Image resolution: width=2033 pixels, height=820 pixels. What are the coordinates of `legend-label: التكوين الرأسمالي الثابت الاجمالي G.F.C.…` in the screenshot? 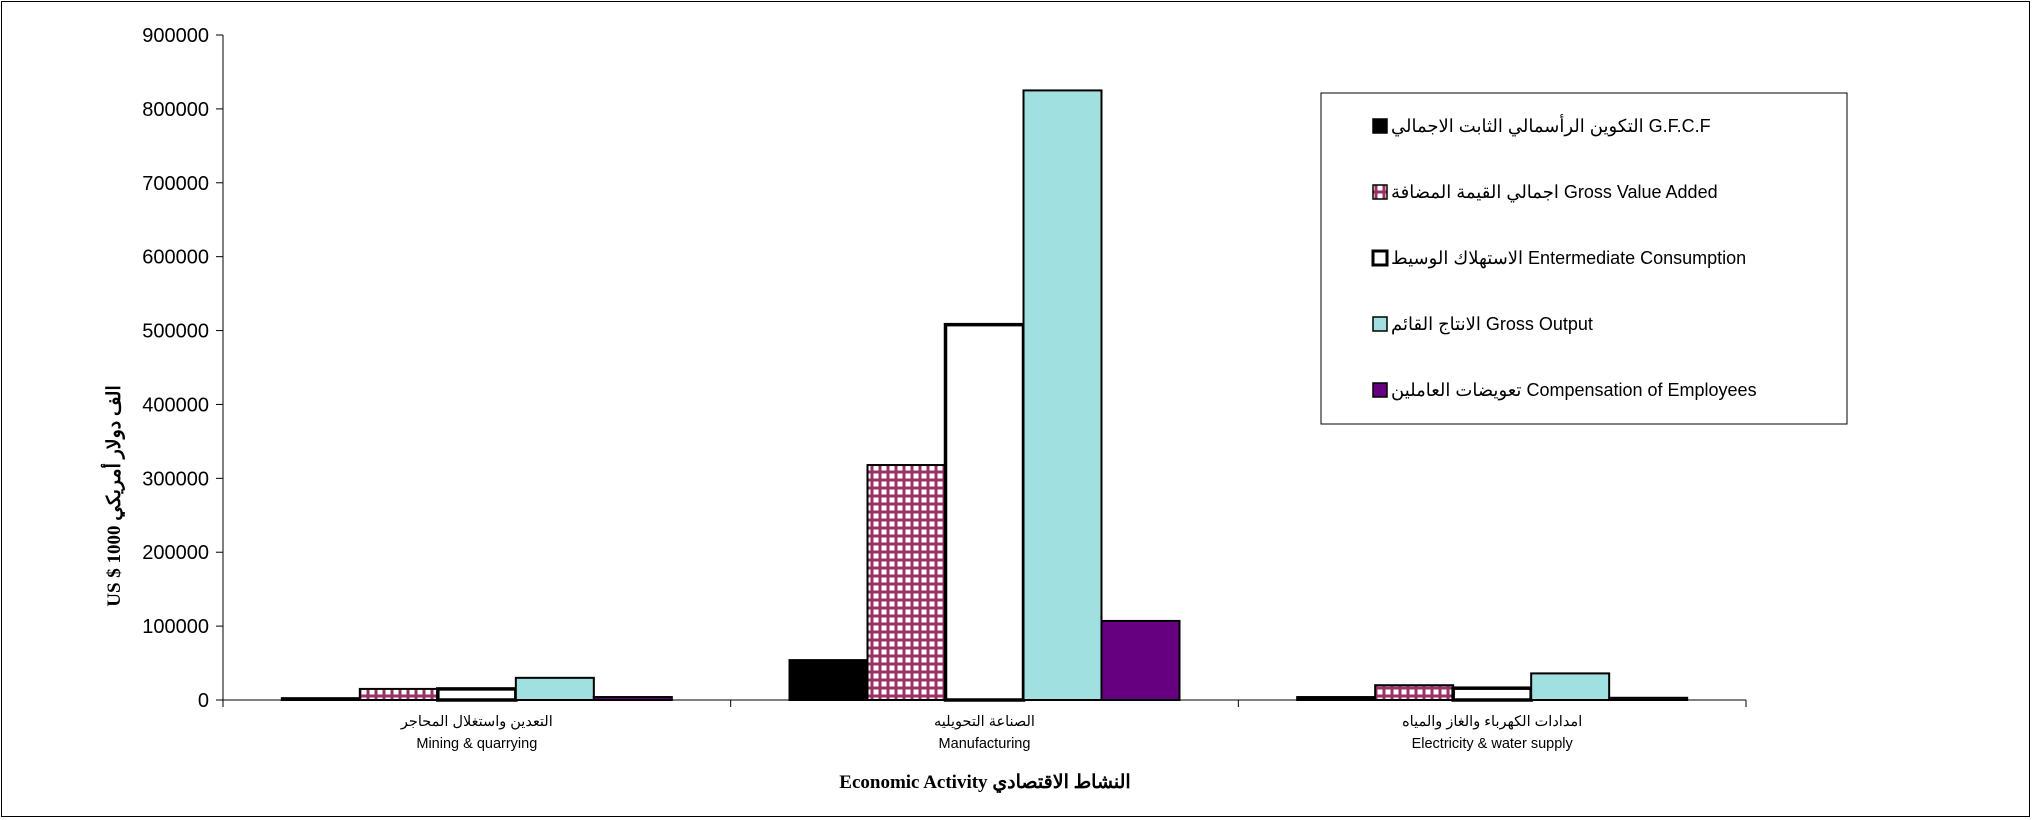 It's located at (1551, 125).